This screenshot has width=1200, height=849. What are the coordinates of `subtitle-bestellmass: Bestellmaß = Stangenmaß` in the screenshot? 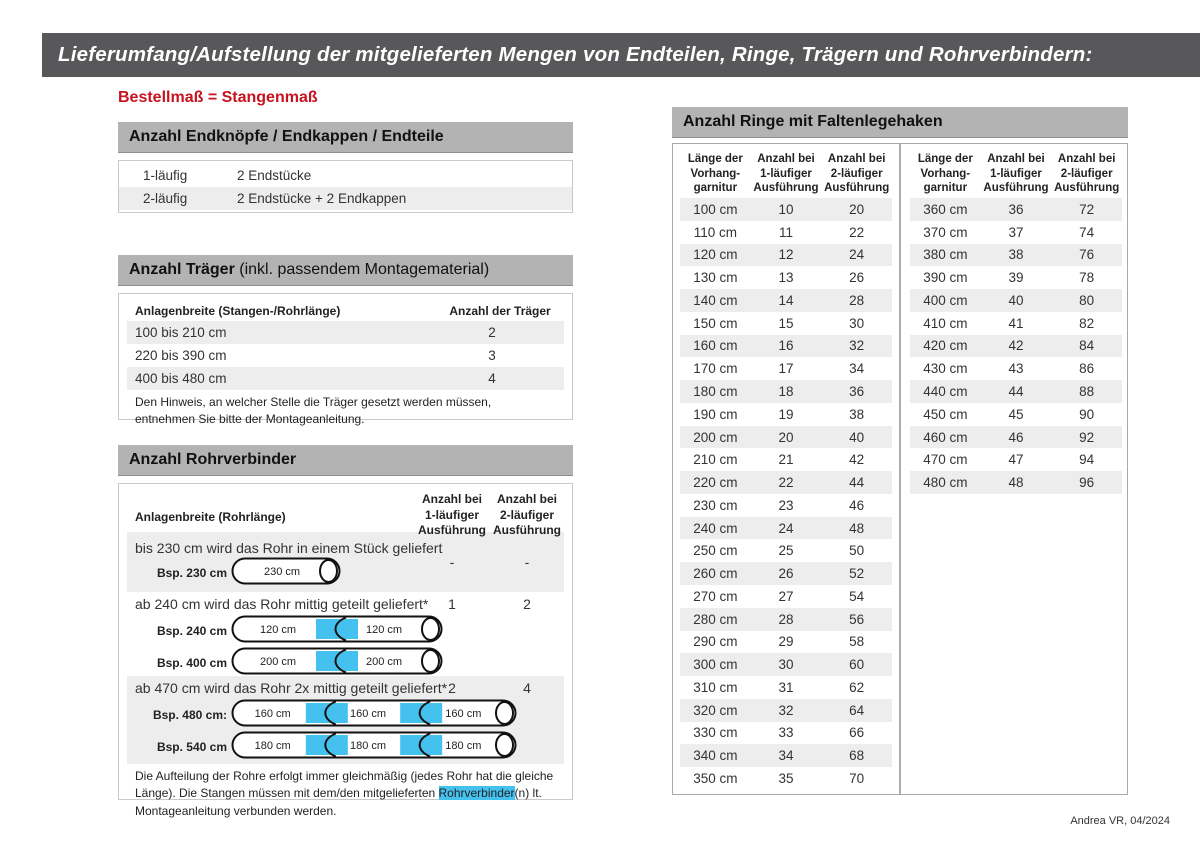 It's located at (218, 97).